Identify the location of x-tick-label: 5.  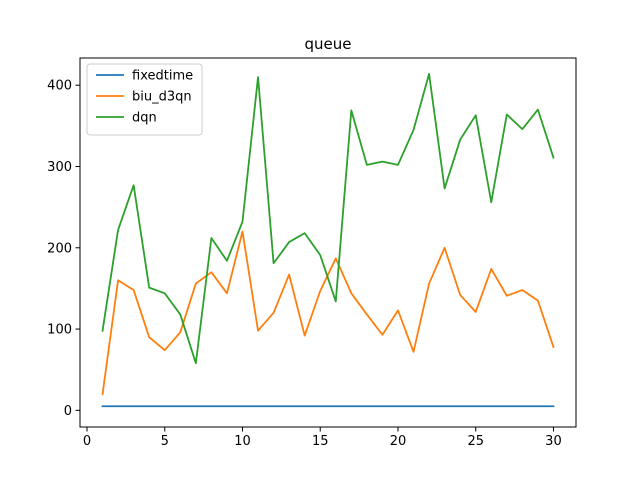
(165, 441).